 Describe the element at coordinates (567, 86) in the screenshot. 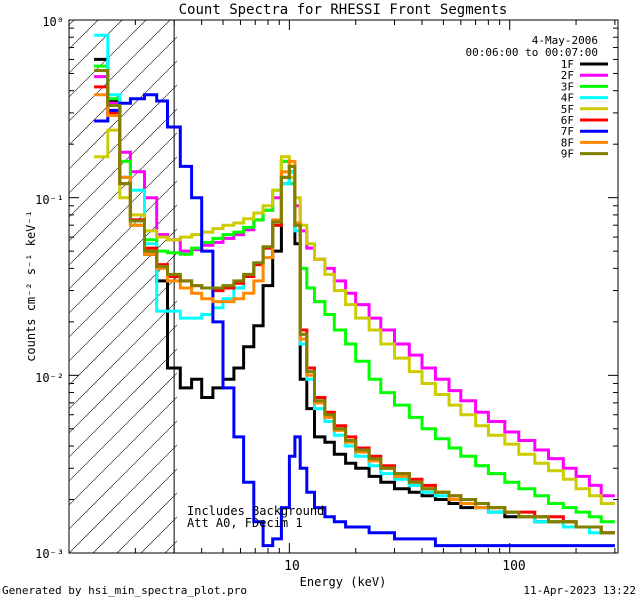

I see `legend-label-3F: 3F` at that location.